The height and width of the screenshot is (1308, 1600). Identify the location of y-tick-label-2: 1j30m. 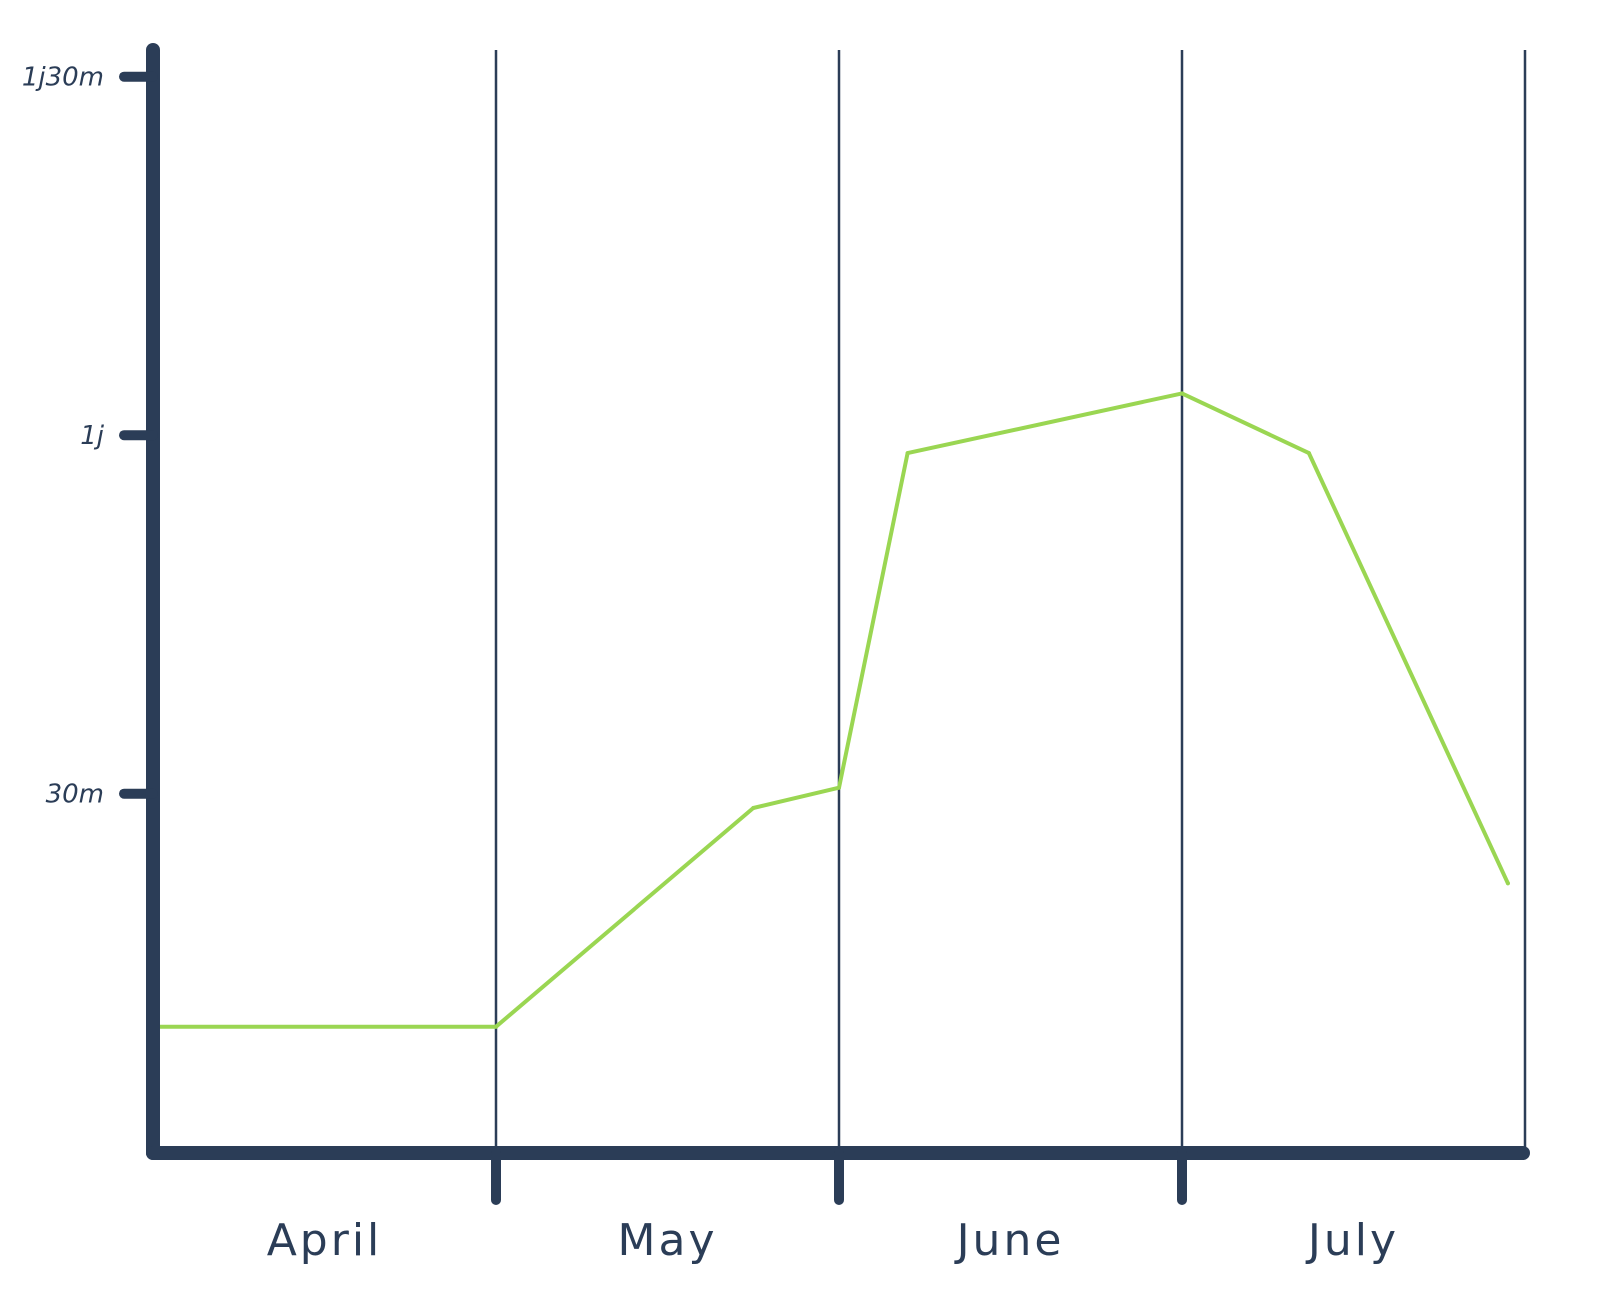
(63, 78).